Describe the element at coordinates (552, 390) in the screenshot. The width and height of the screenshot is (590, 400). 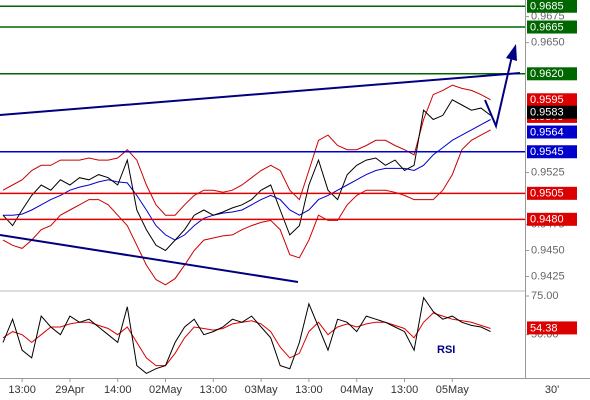
I see `x-axis-unit: 30'` at that location.